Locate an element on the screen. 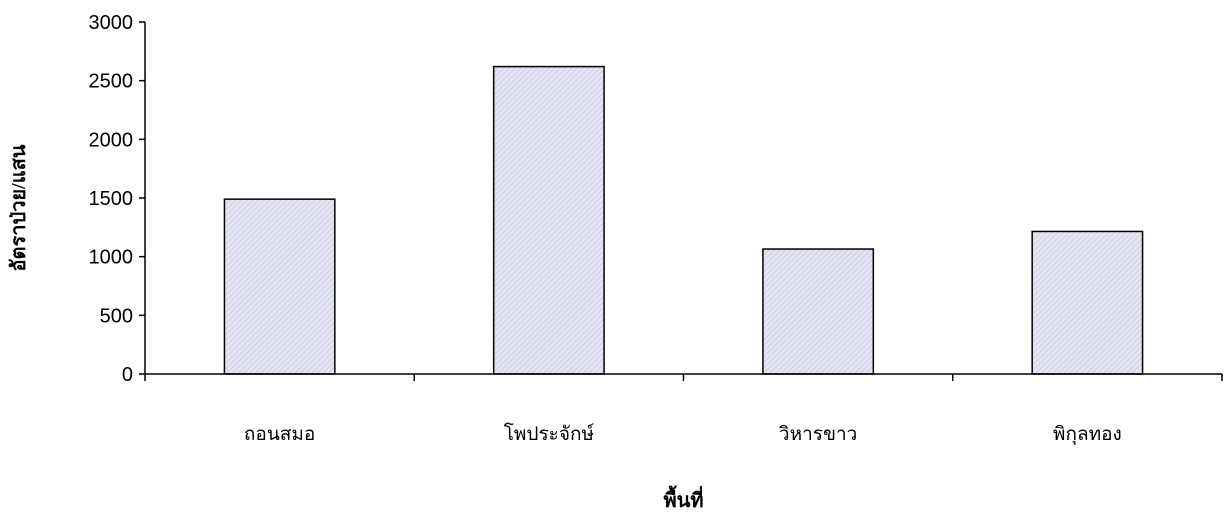  y-tick-label: 0 is located at coordinates (127, 375).